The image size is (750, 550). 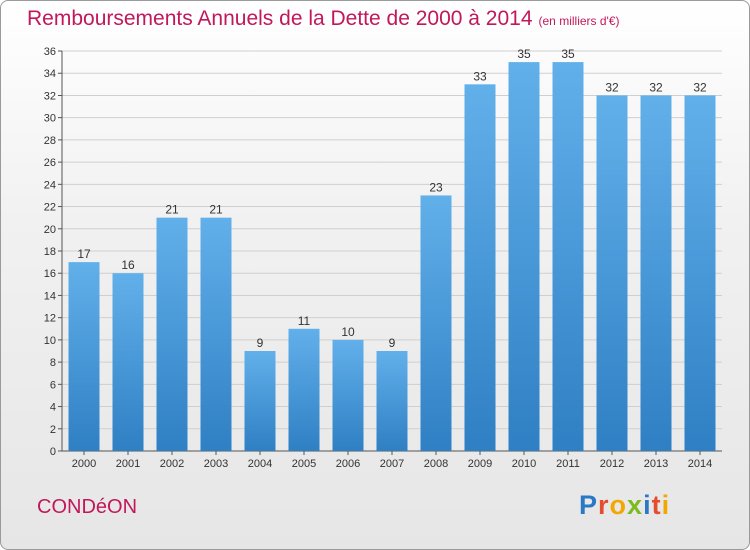 What do you see at coordinates (84, 464) in the screenshot?
I see `x-tick-label-2000: 2000` at bounding box center [84, 464].